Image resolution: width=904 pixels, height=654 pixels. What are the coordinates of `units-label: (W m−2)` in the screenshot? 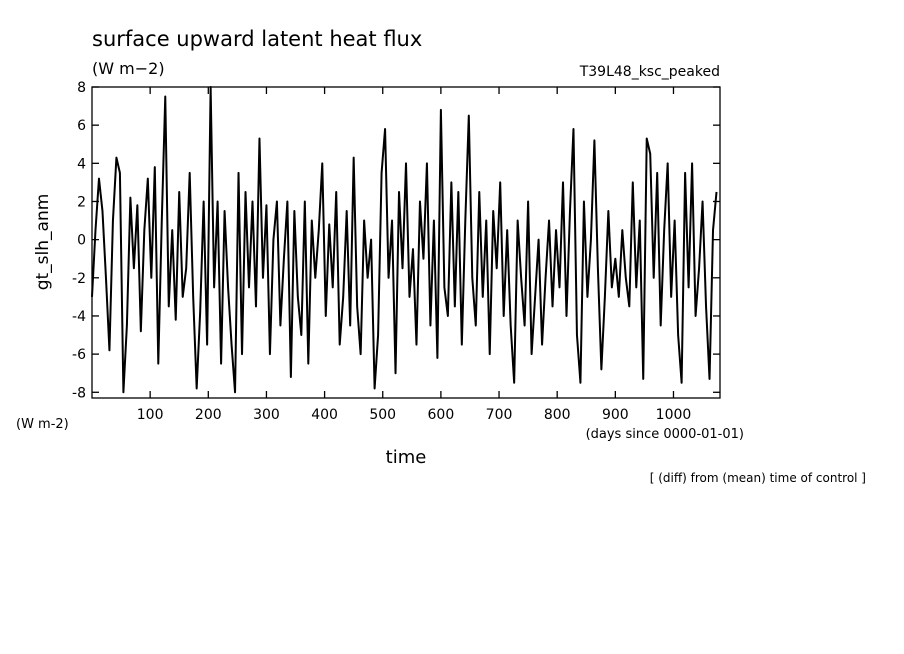 It's located at (128, 68).